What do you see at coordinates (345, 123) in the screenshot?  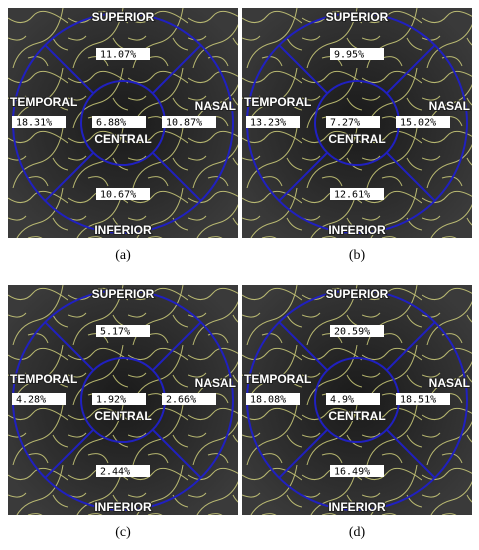 I see `value-label: 7.27%` at bounding box center [345, 123].